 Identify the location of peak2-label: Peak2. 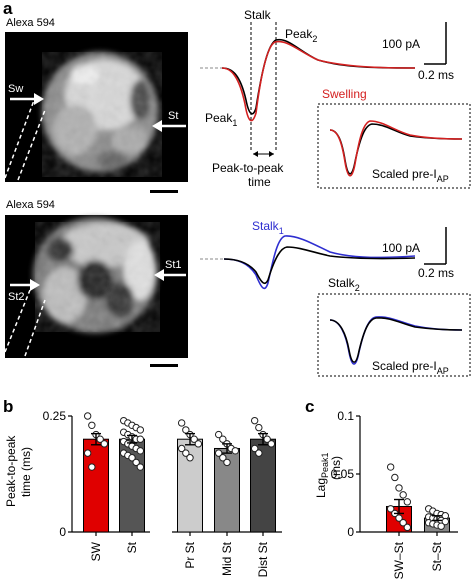
(301, 35).